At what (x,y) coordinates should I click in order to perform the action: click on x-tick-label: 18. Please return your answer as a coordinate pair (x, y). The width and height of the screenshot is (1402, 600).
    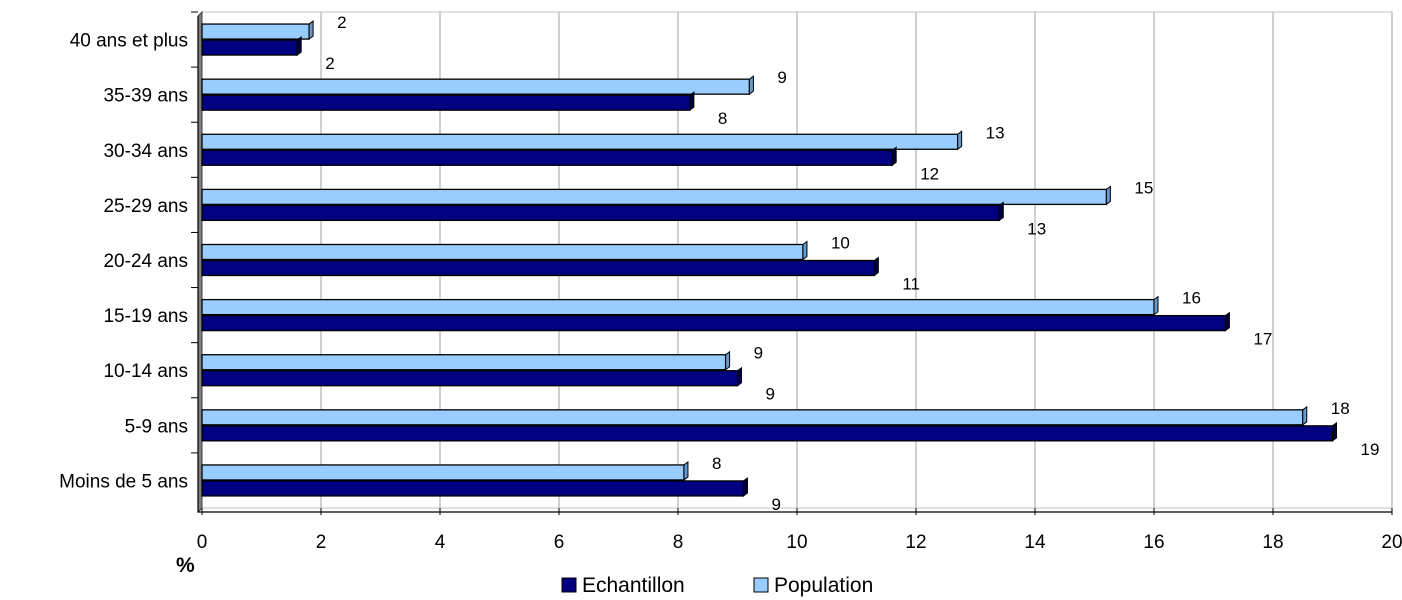
    Looking at the image, I should click on (1272, 542).